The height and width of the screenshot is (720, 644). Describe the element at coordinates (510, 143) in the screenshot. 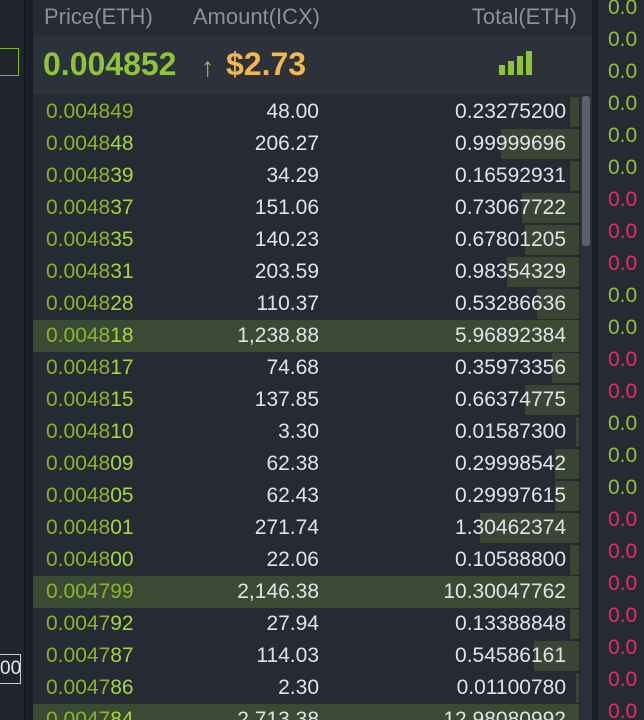

I see `order-total: 0.99999696` at that location.